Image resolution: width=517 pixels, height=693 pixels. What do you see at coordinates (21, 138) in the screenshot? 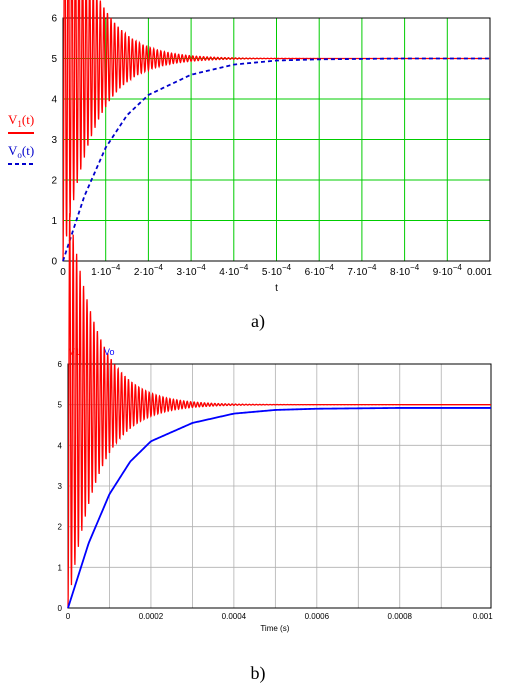
I see `chart-a-legend: V1(t) Vo(t)` at bounding box center [21, 138].